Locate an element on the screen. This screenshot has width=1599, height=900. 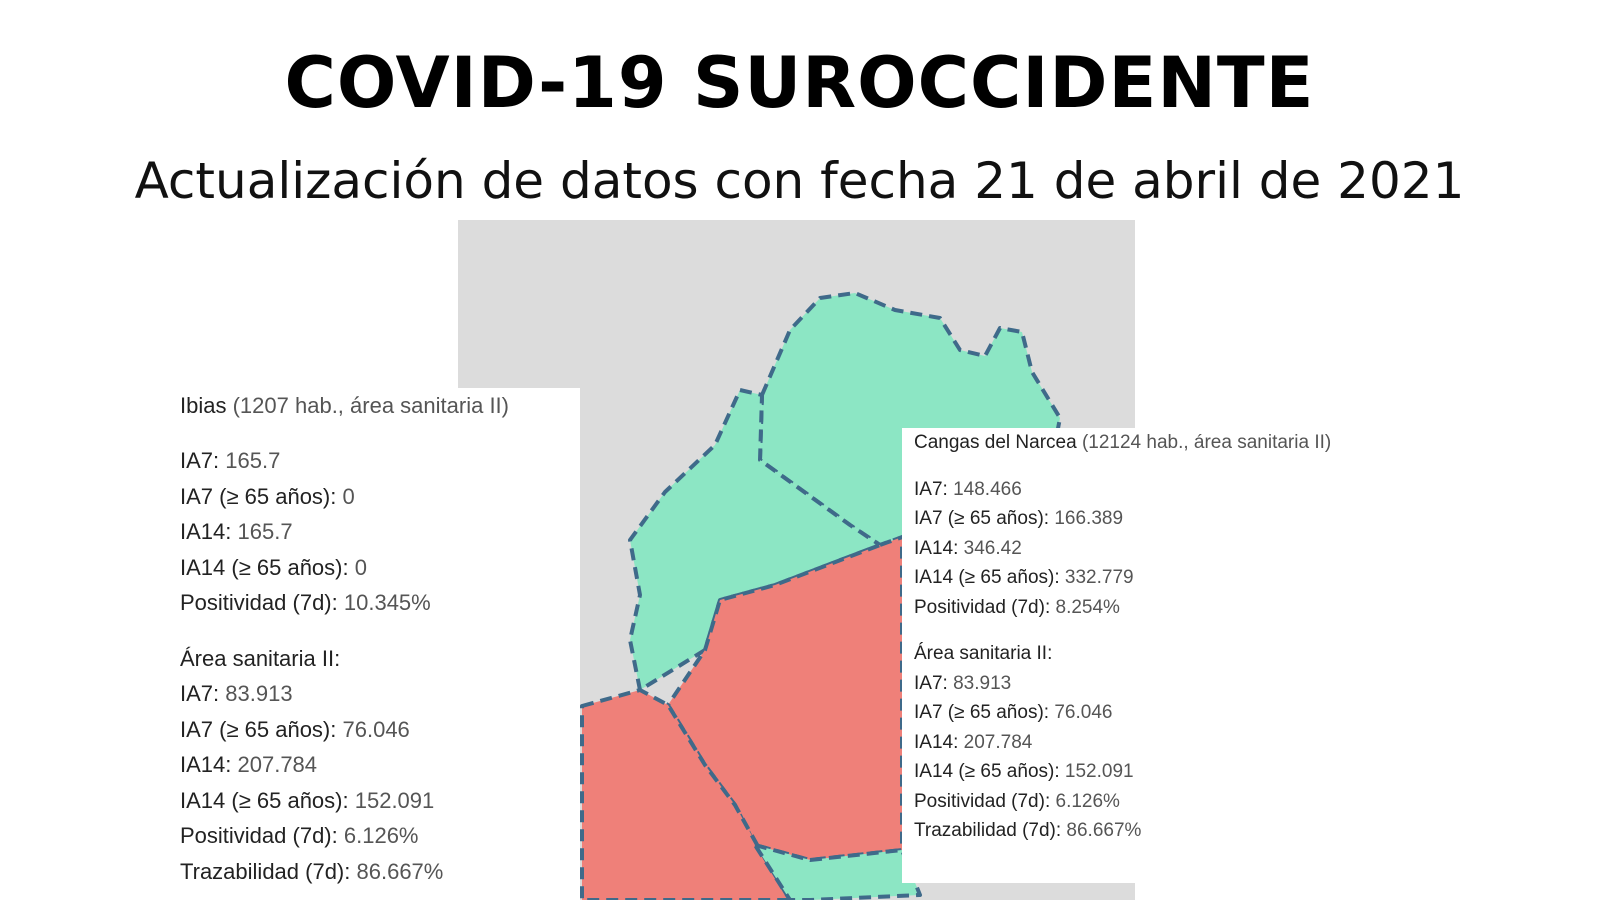
stat-value: 332.779 is located at coordinates (1099, 578).